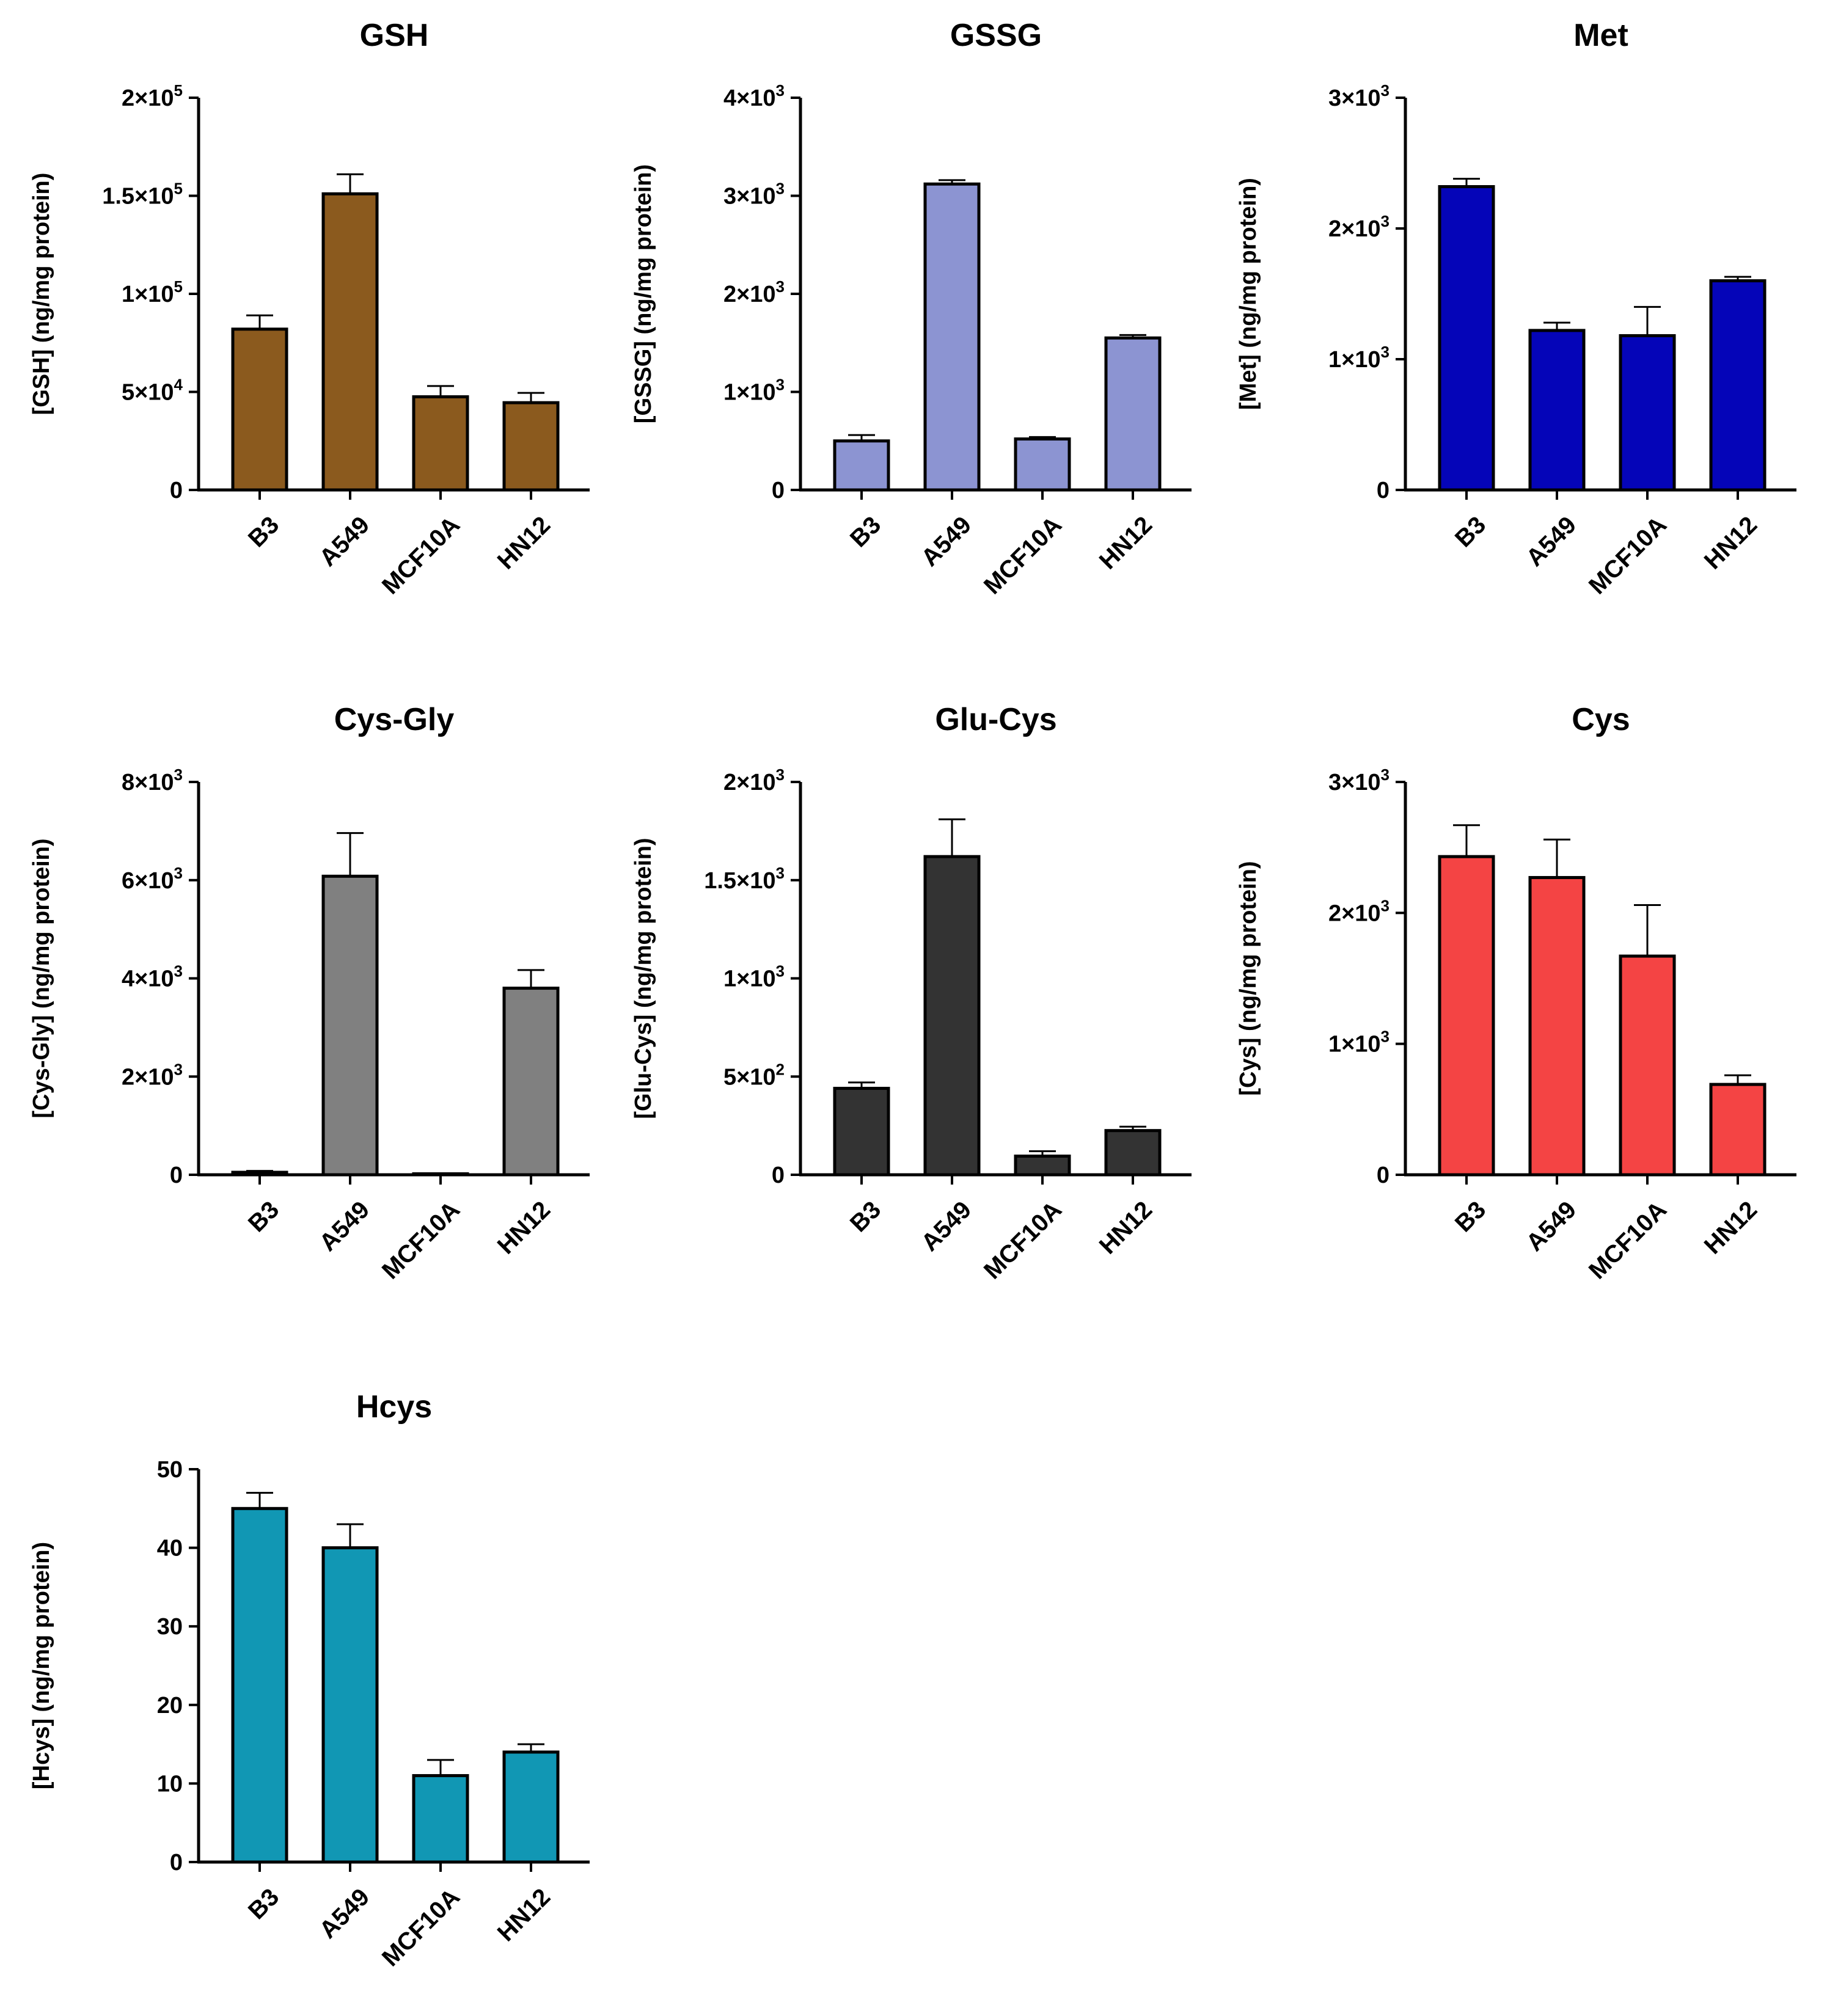  Describe the element at coordinates (178, 385) in the screenshot. I see `y-tick-label-exponent: 4` at that location.